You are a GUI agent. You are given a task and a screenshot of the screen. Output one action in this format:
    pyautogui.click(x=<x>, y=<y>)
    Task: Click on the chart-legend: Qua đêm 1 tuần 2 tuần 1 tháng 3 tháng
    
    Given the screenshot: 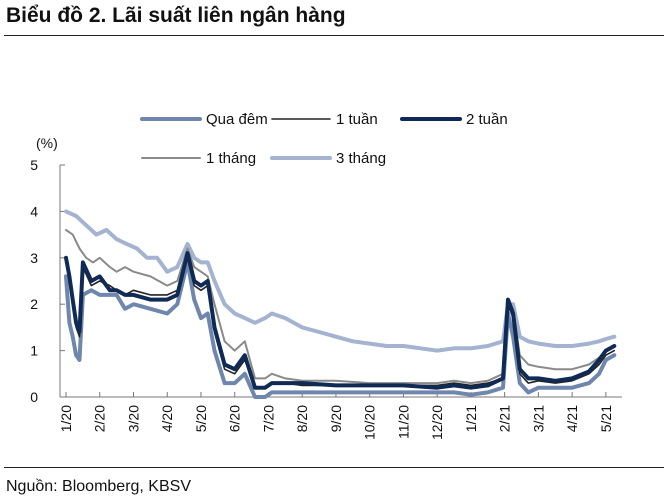 What is the action you would take?
    pyautogui.click(x=324, y=139)
    